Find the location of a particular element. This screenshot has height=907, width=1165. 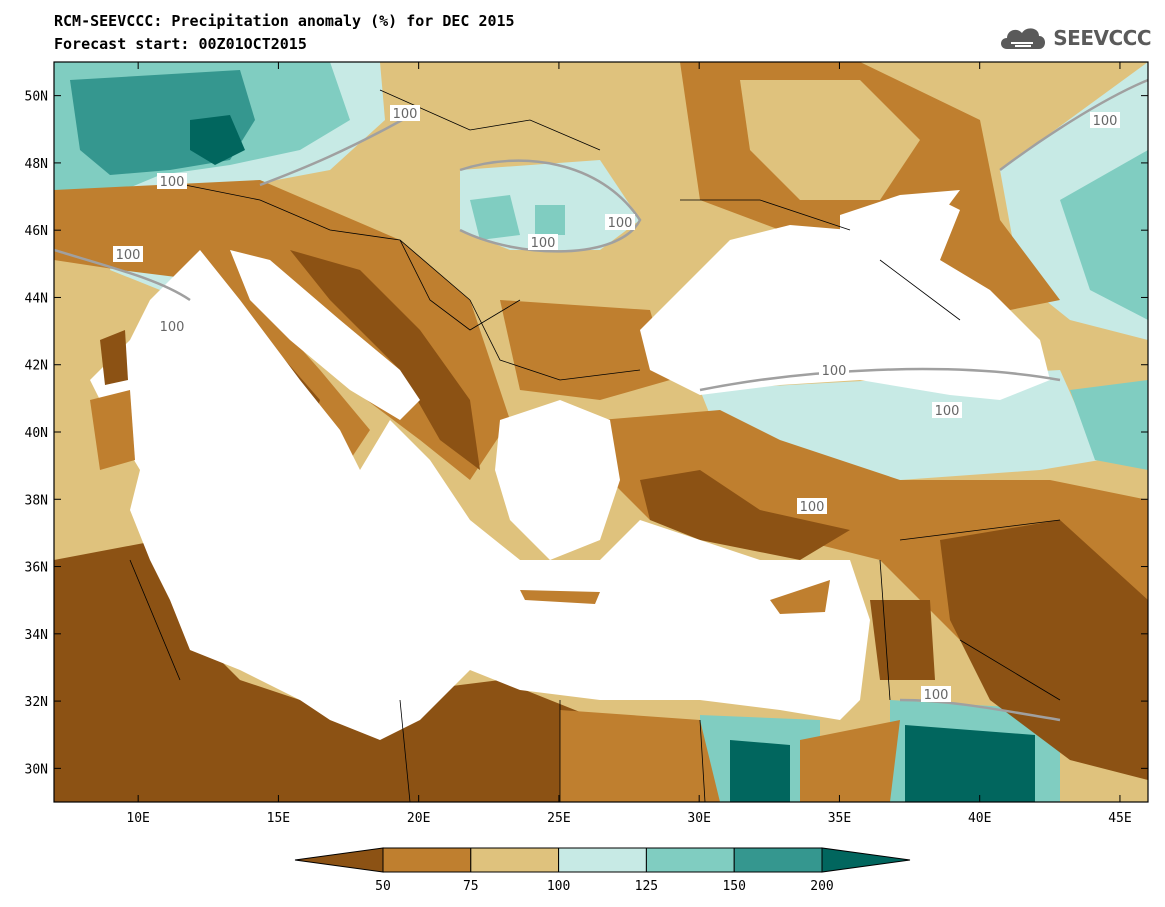

lon-tick-label: 15E is located at coordinates (278, 818).